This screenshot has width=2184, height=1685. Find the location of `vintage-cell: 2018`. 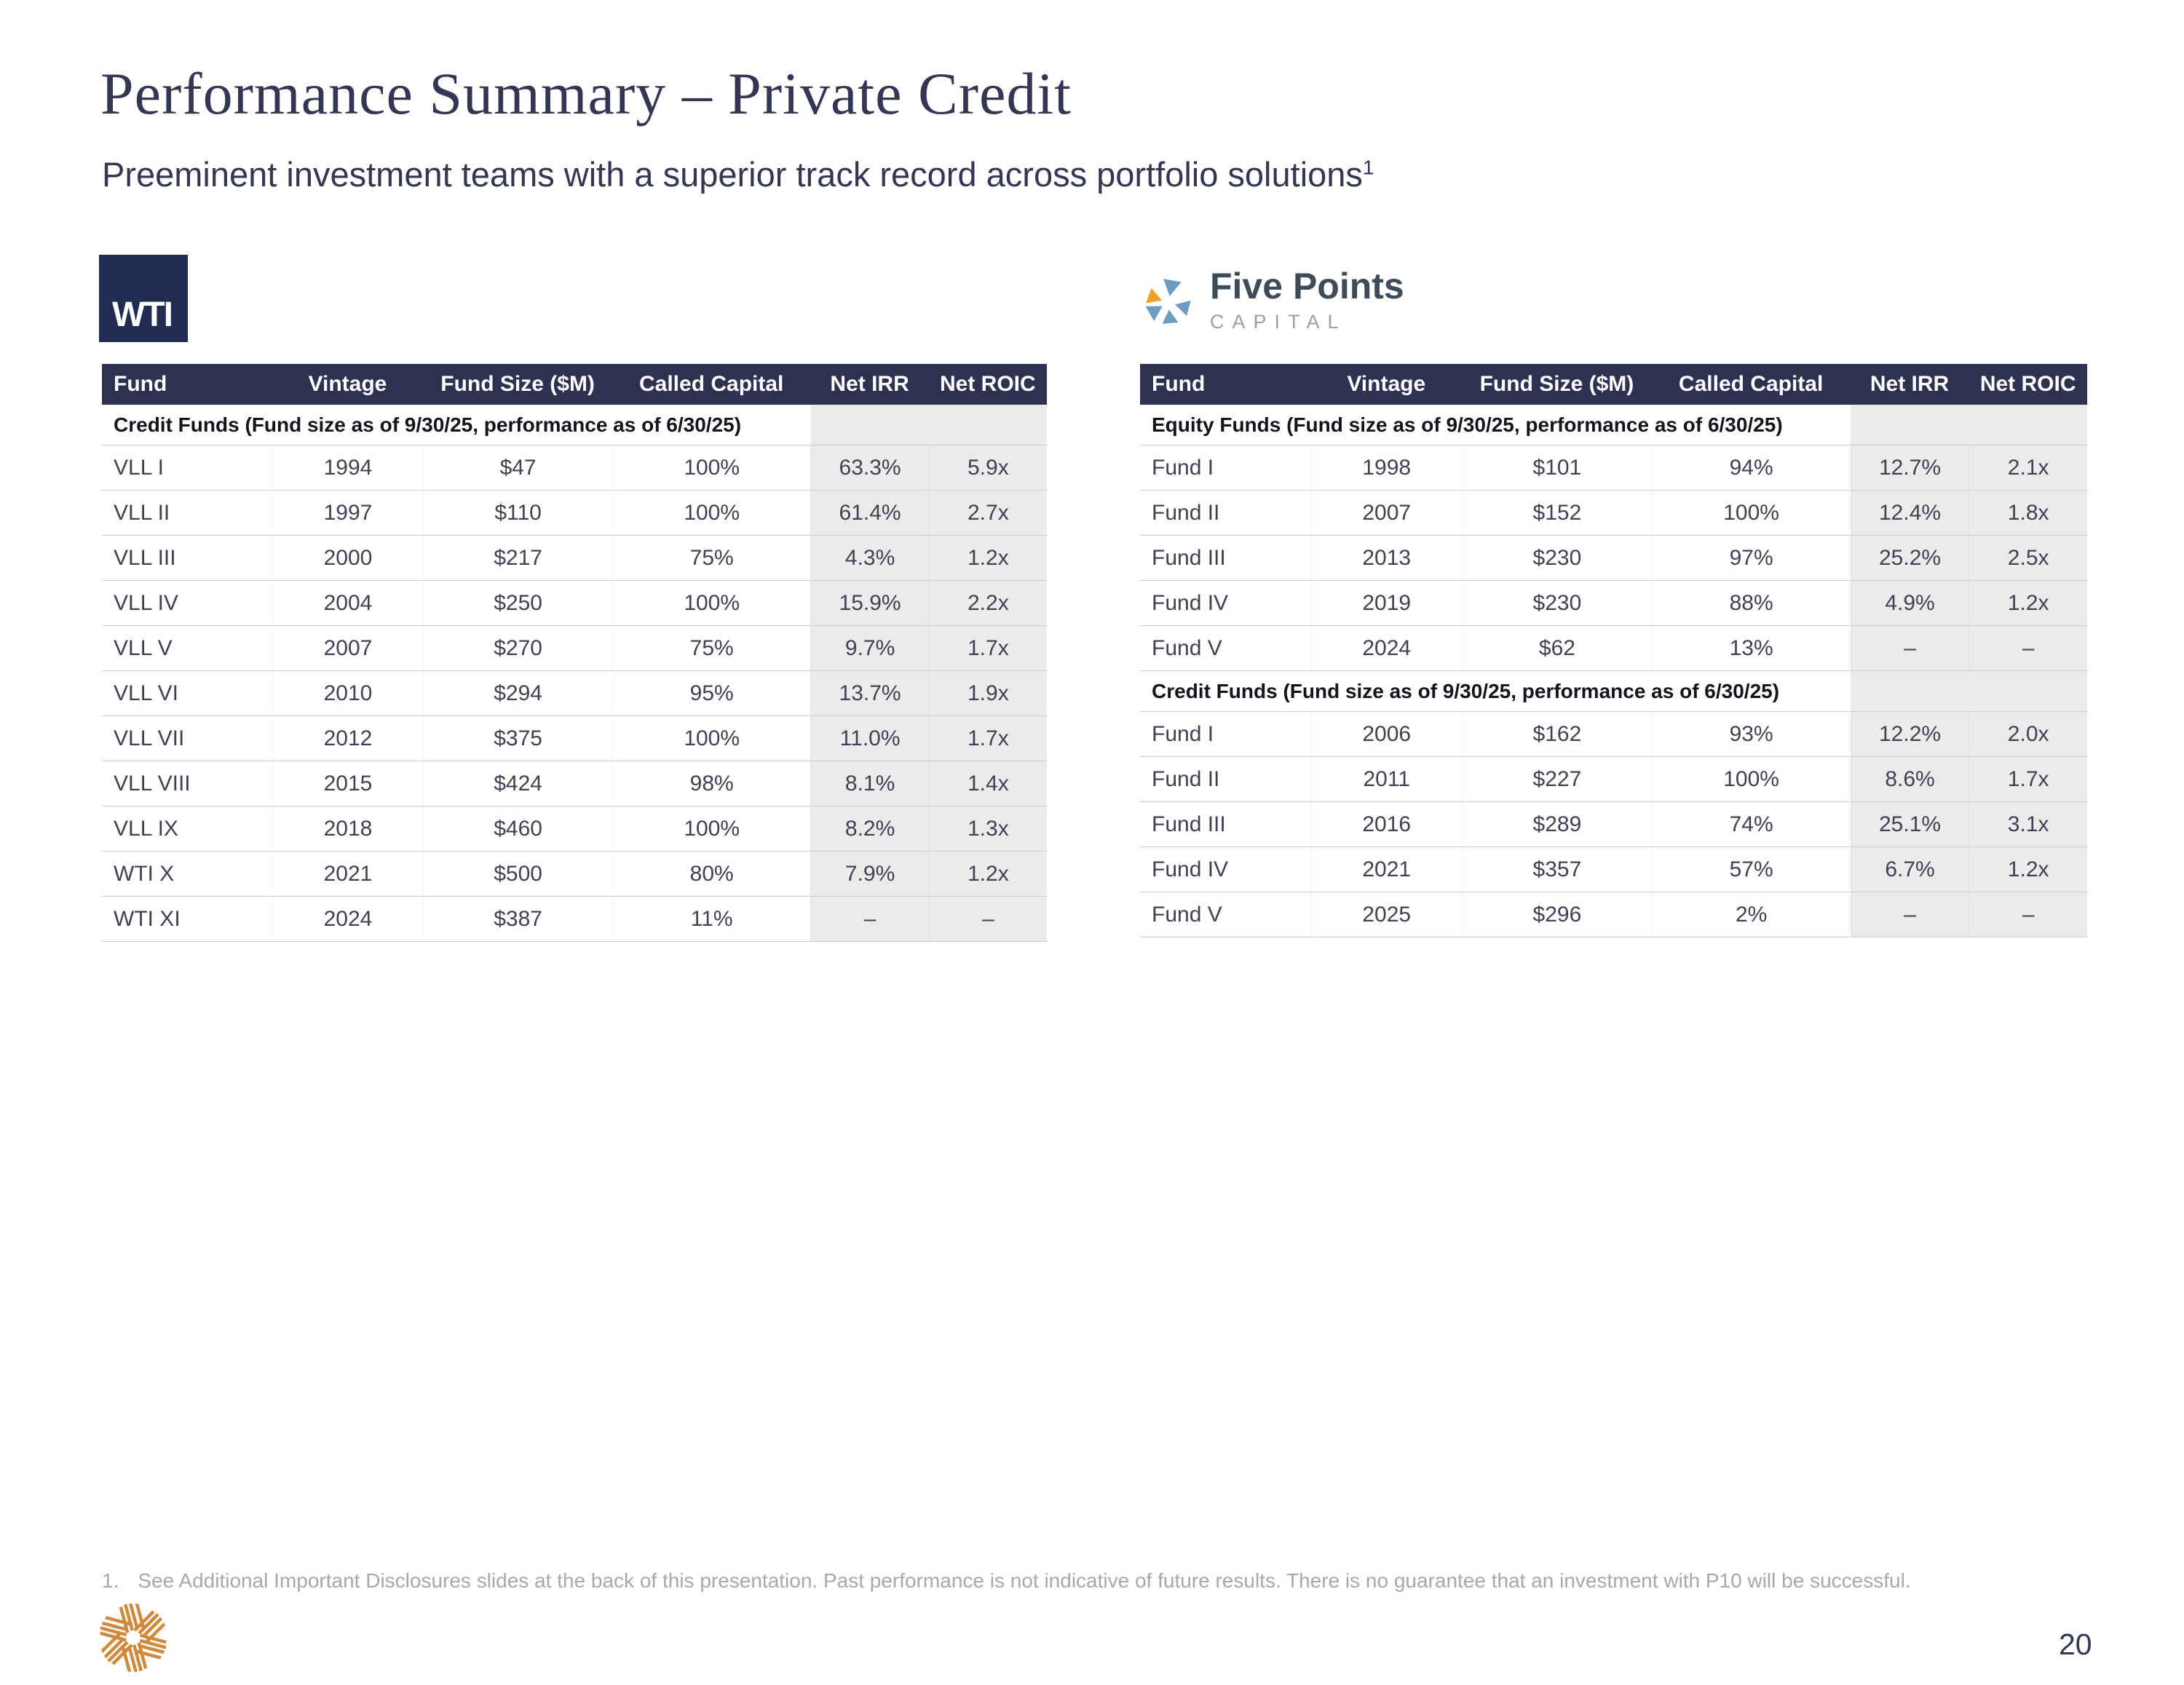

vintage-cell: 2018 is located at coordinates (348, 828).